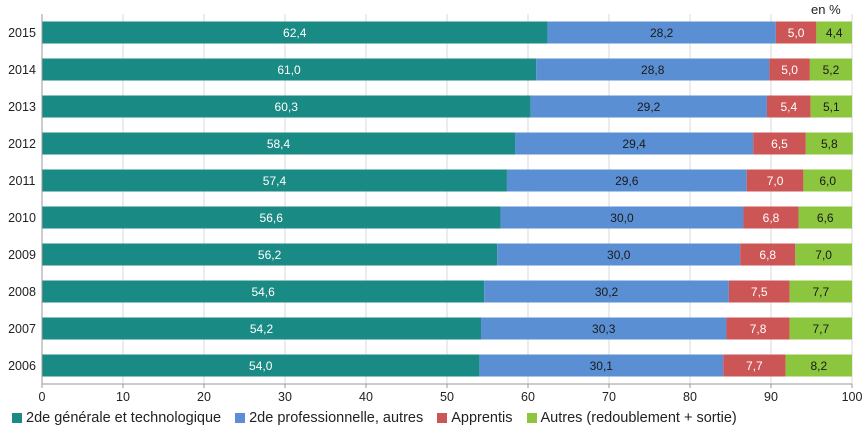 This screenshot has height=433, width=868. What do you see at coordinates (22, 255) in the screenshot?
I see `y-tick-label: 2009` at bounding box center [22, 255].